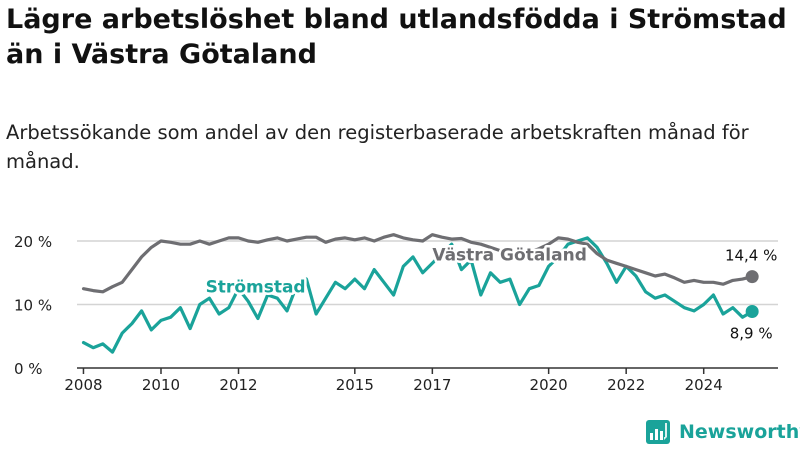 This screenshot has width=800, height=450. I want to click on end-value-label-stromstad: 8,9 %, so click(751, 334).